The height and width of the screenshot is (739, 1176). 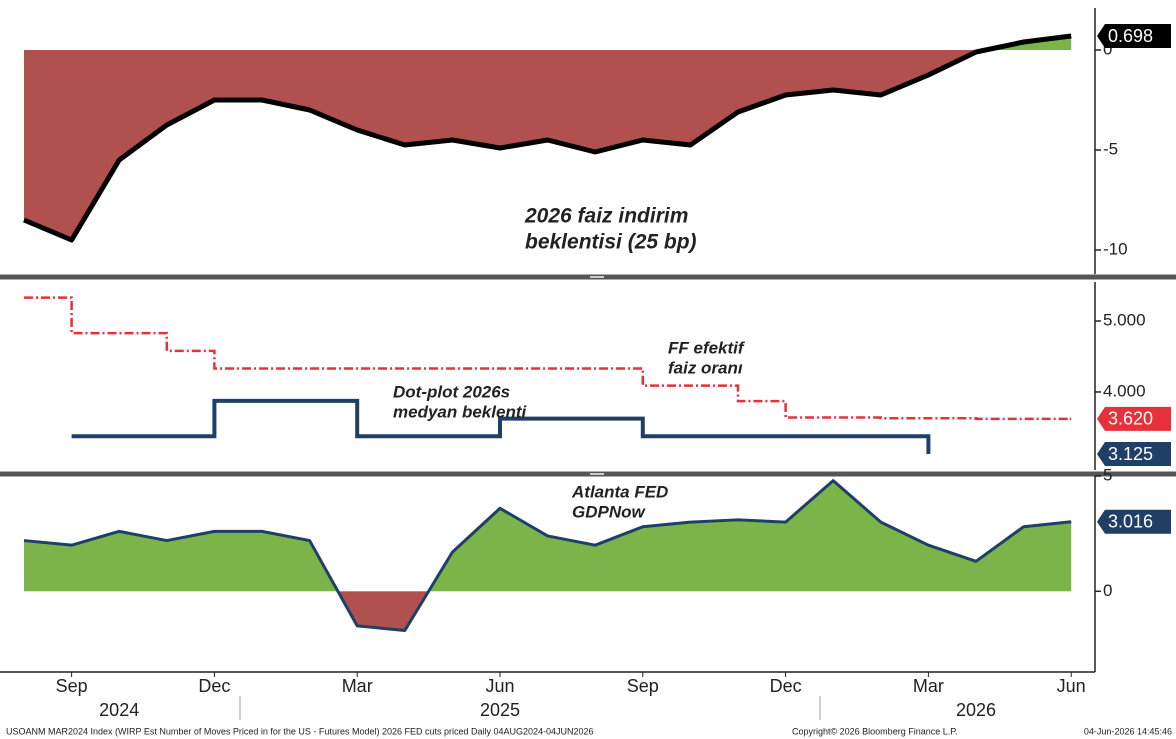 What do you see at coordinates (619, 491) in the screenshot?
I see `annotation: Atlanta FED` at bounding box center [619, 491].